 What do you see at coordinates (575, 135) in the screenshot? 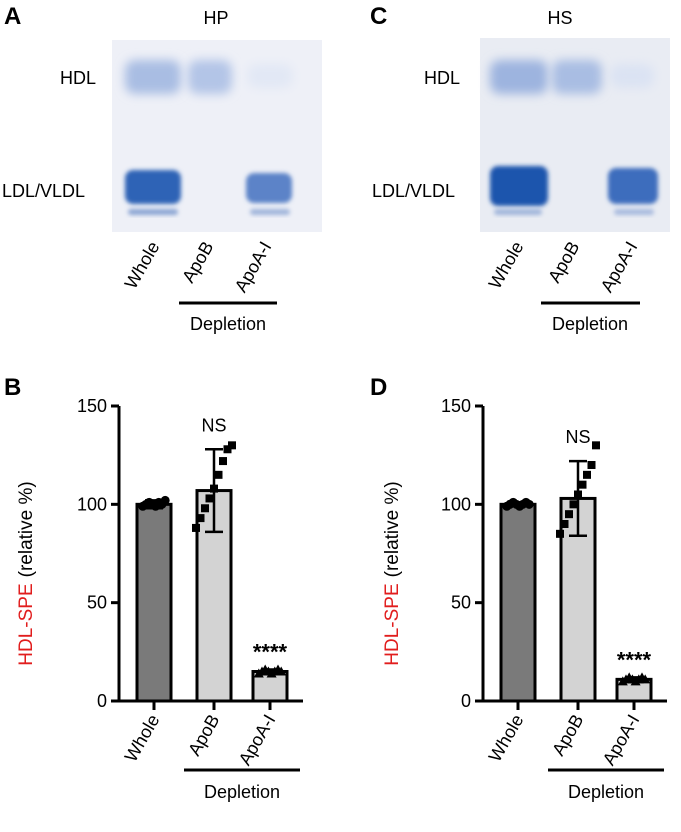
I see `gel-image-hs` at bounding box center [575, 135].